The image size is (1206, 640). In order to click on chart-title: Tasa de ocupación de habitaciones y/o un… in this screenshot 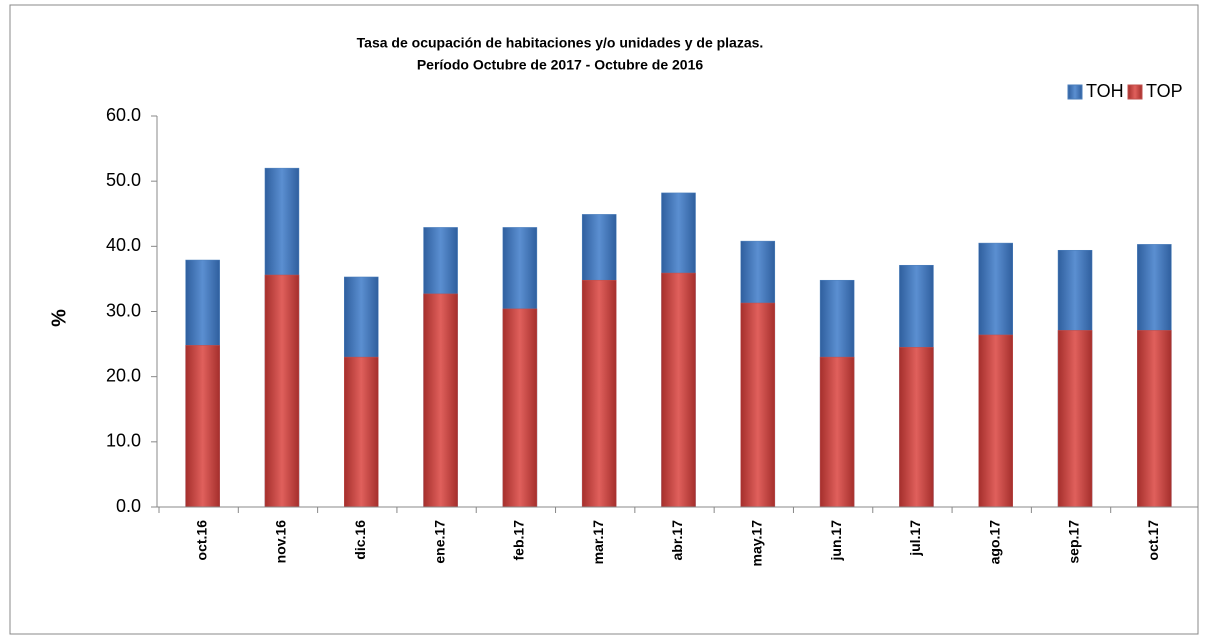, I will do `click(560, 43)`.